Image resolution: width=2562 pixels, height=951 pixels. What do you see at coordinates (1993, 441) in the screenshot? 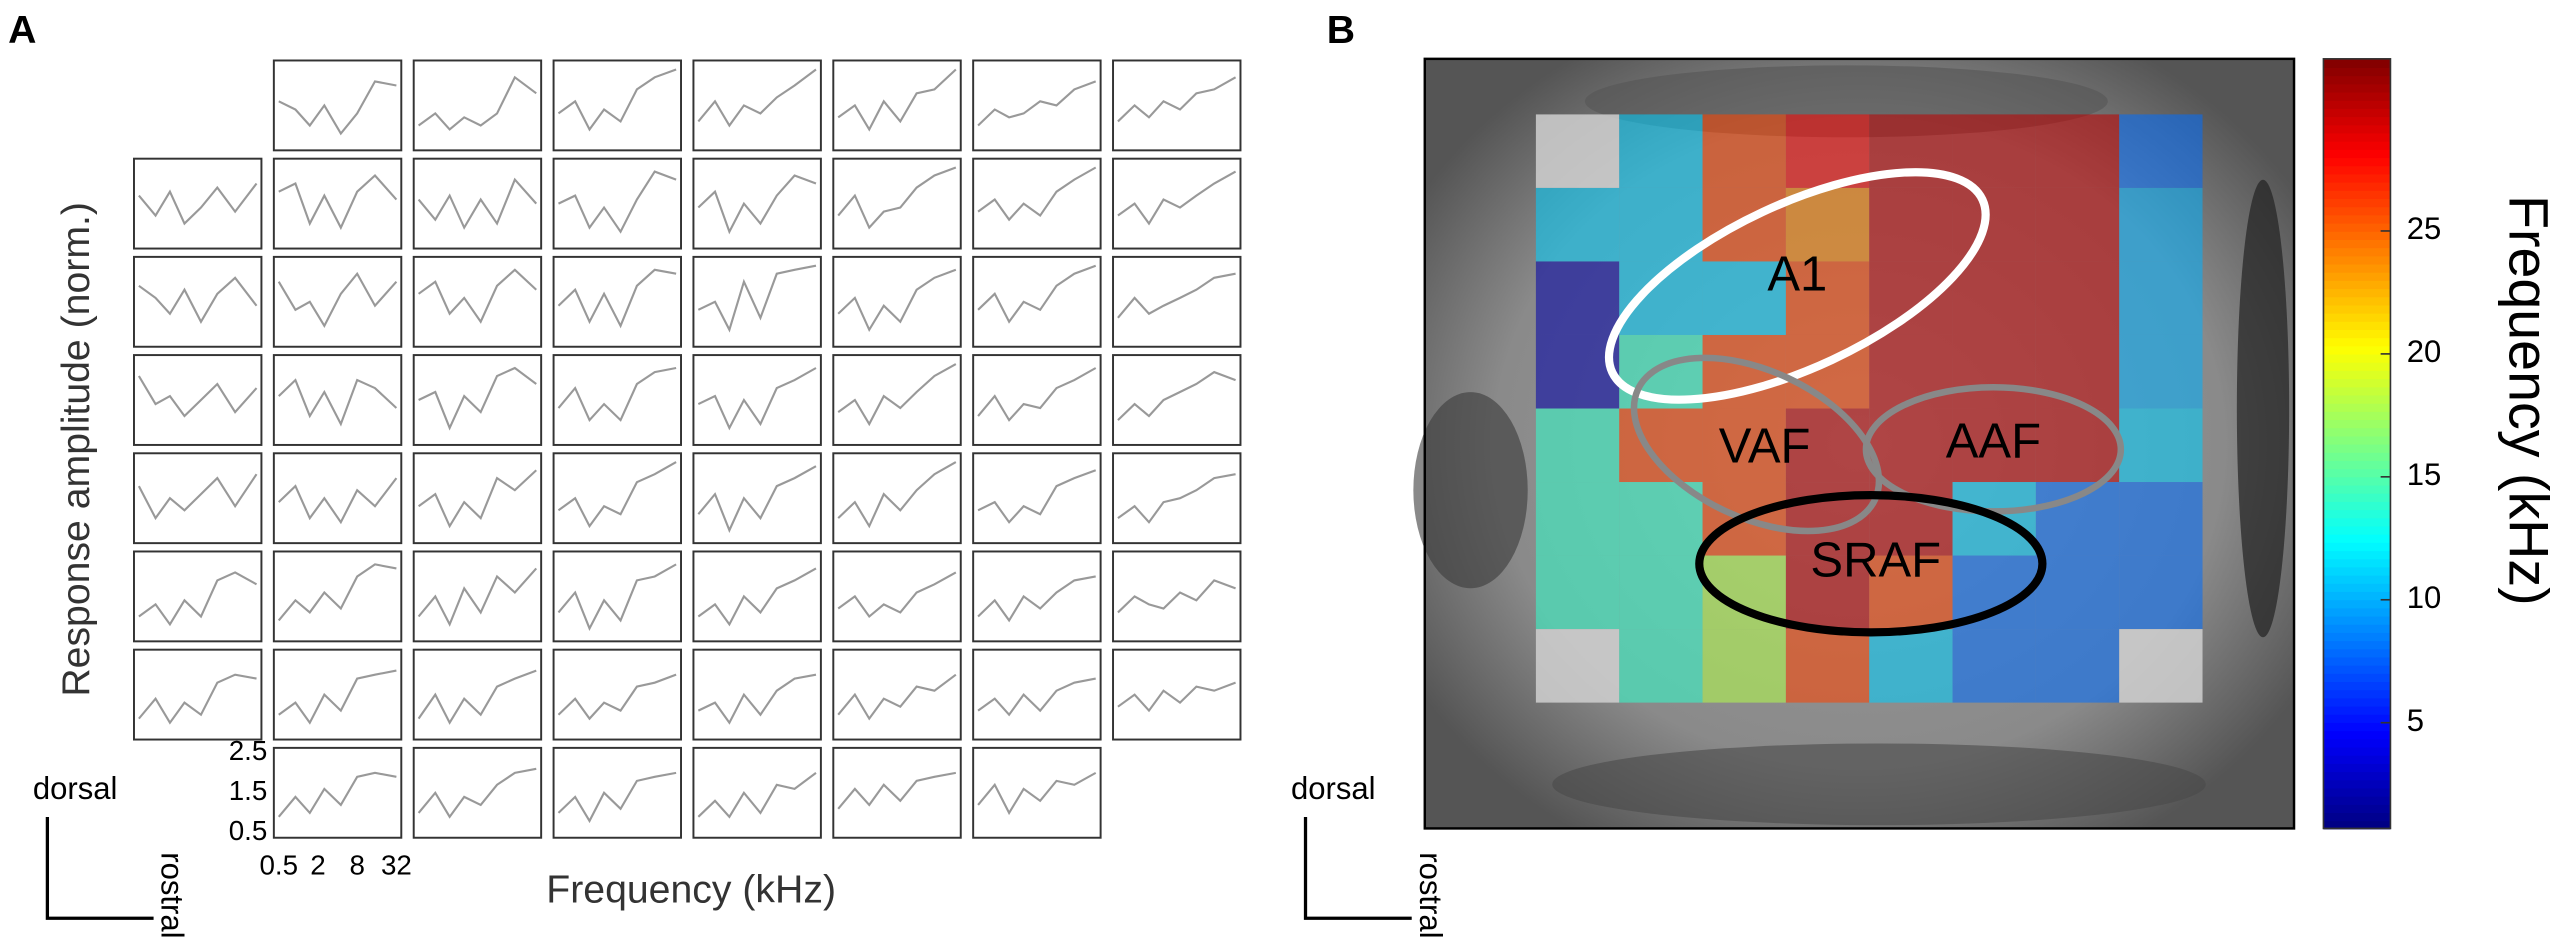
I see `region-label: AAF` at bounding box center [1993, 441].